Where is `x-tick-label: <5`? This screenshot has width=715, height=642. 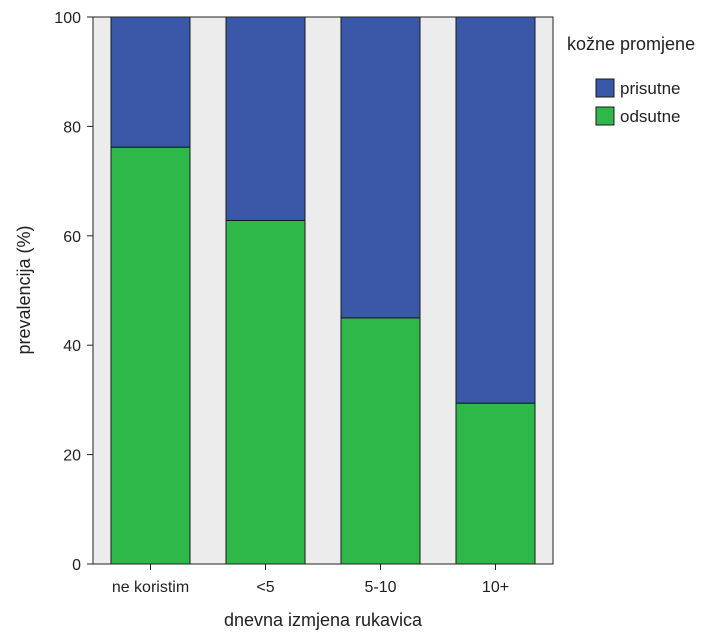
x-tick-label: <5 is located at coordinates (265, 587).